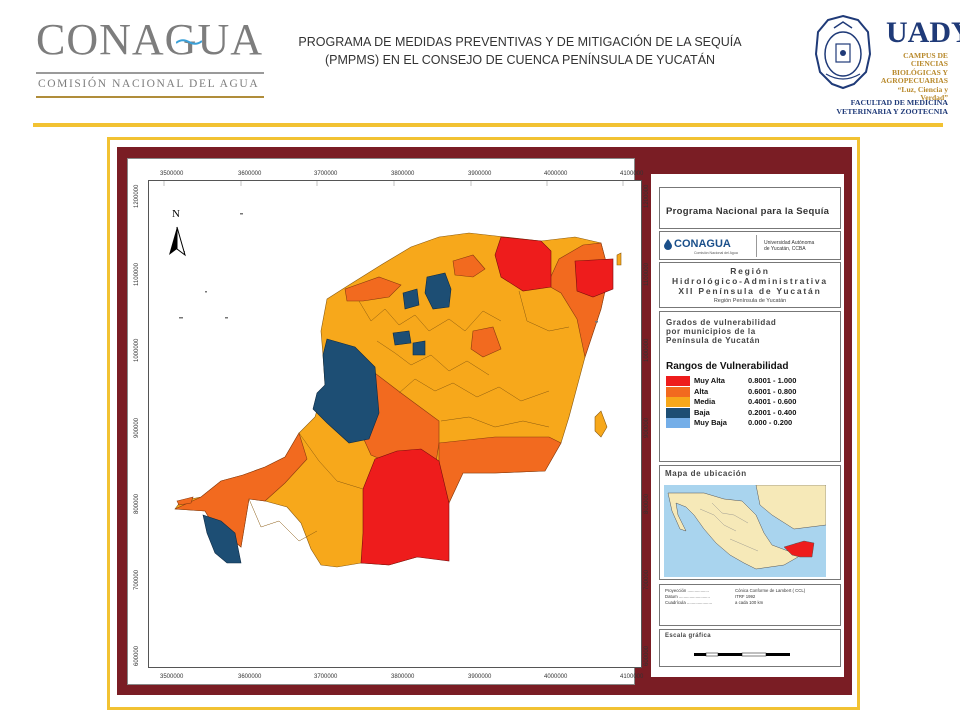  What do you see at coordinates (756, 246) in the screenshot?
I see `logo-separator` at bounding box center [756, 246].